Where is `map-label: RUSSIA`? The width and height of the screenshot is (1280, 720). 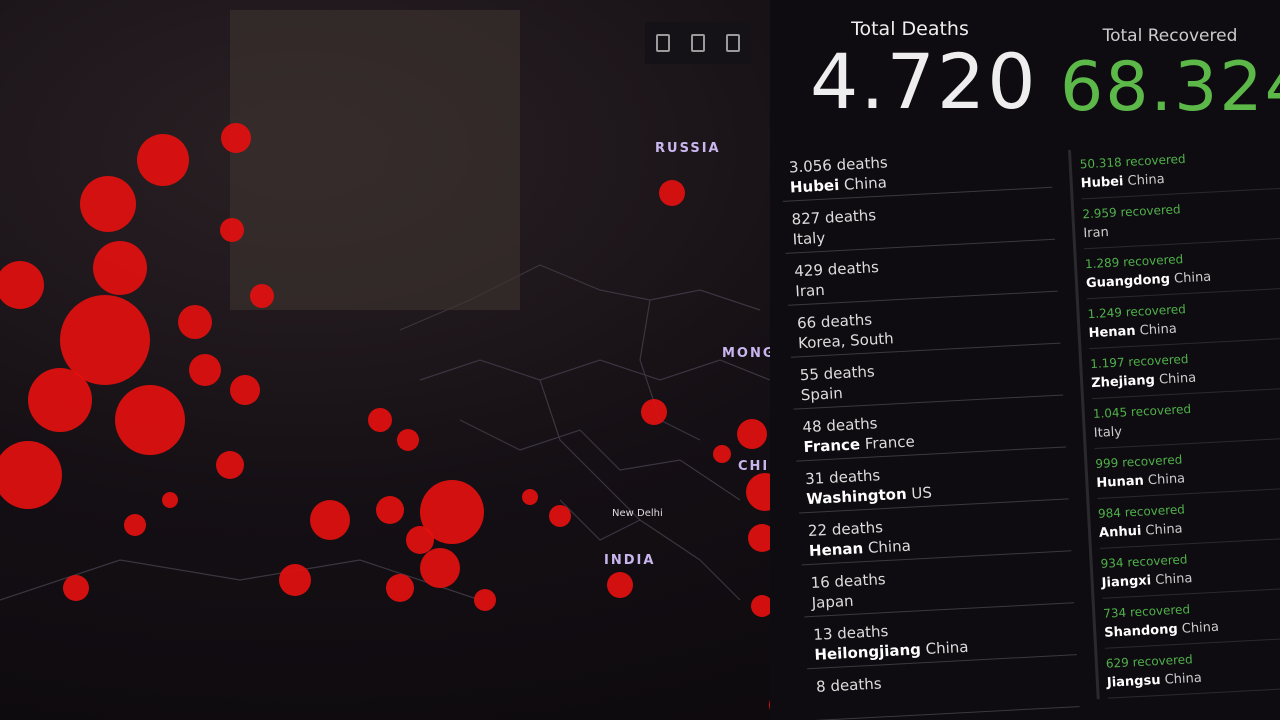 map-label: RUSSIA is located at coordinates (688, 148).